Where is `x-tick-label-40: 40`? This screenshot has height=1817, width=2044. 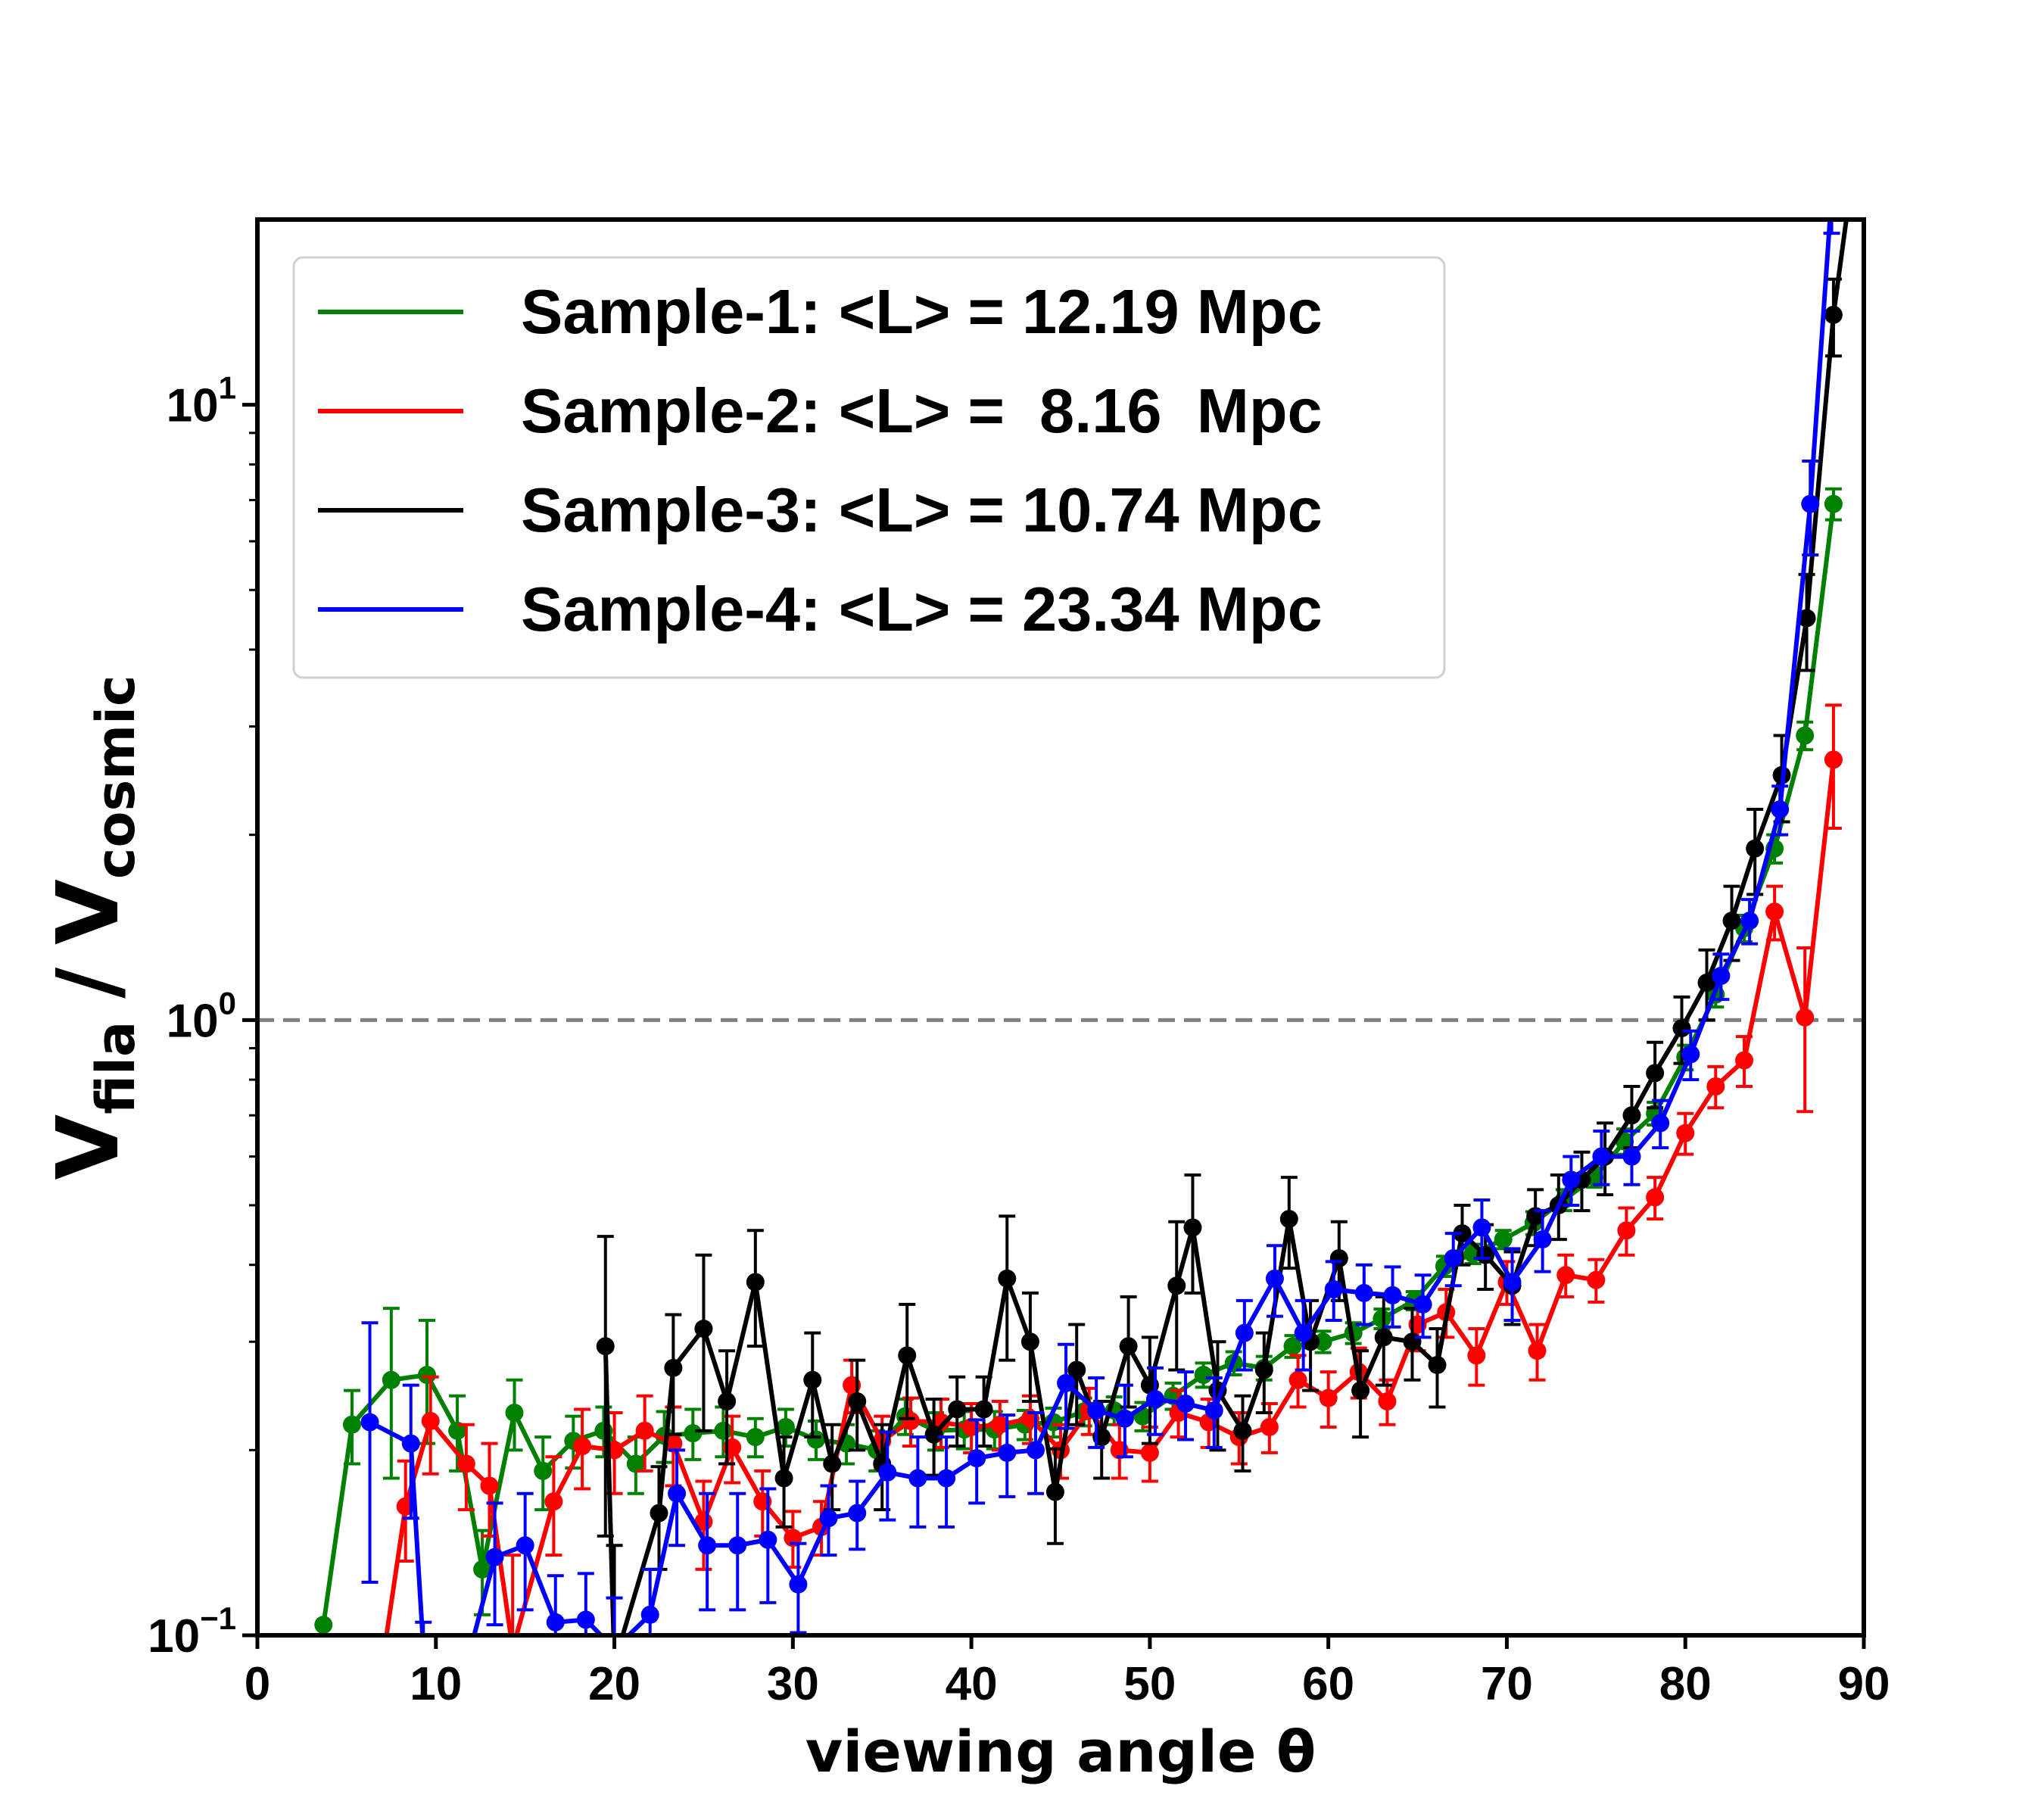 x-tick-label-40: 40 is located at coordinates (972, 1684).